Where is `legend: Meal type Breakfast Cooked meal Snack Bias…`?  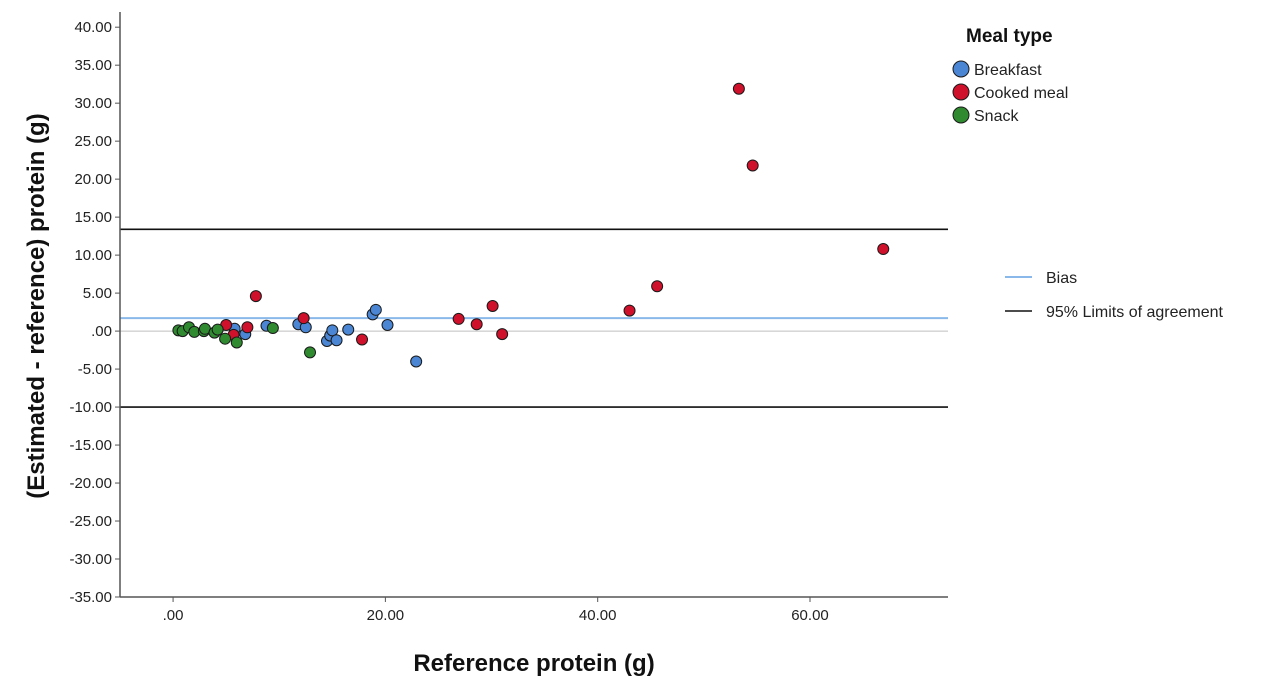 legend: Meal type Breakfast Cooked meal Snack Bias… is located at coordinates (1088, 173).